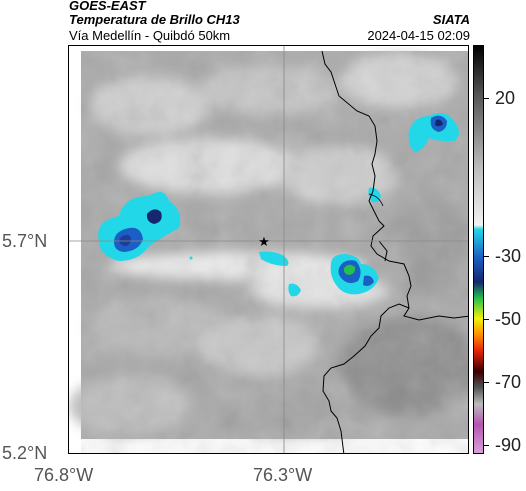 The image size is (526, 491). I want to click on satellite-title: GOES-EAST, so click(107, 6).